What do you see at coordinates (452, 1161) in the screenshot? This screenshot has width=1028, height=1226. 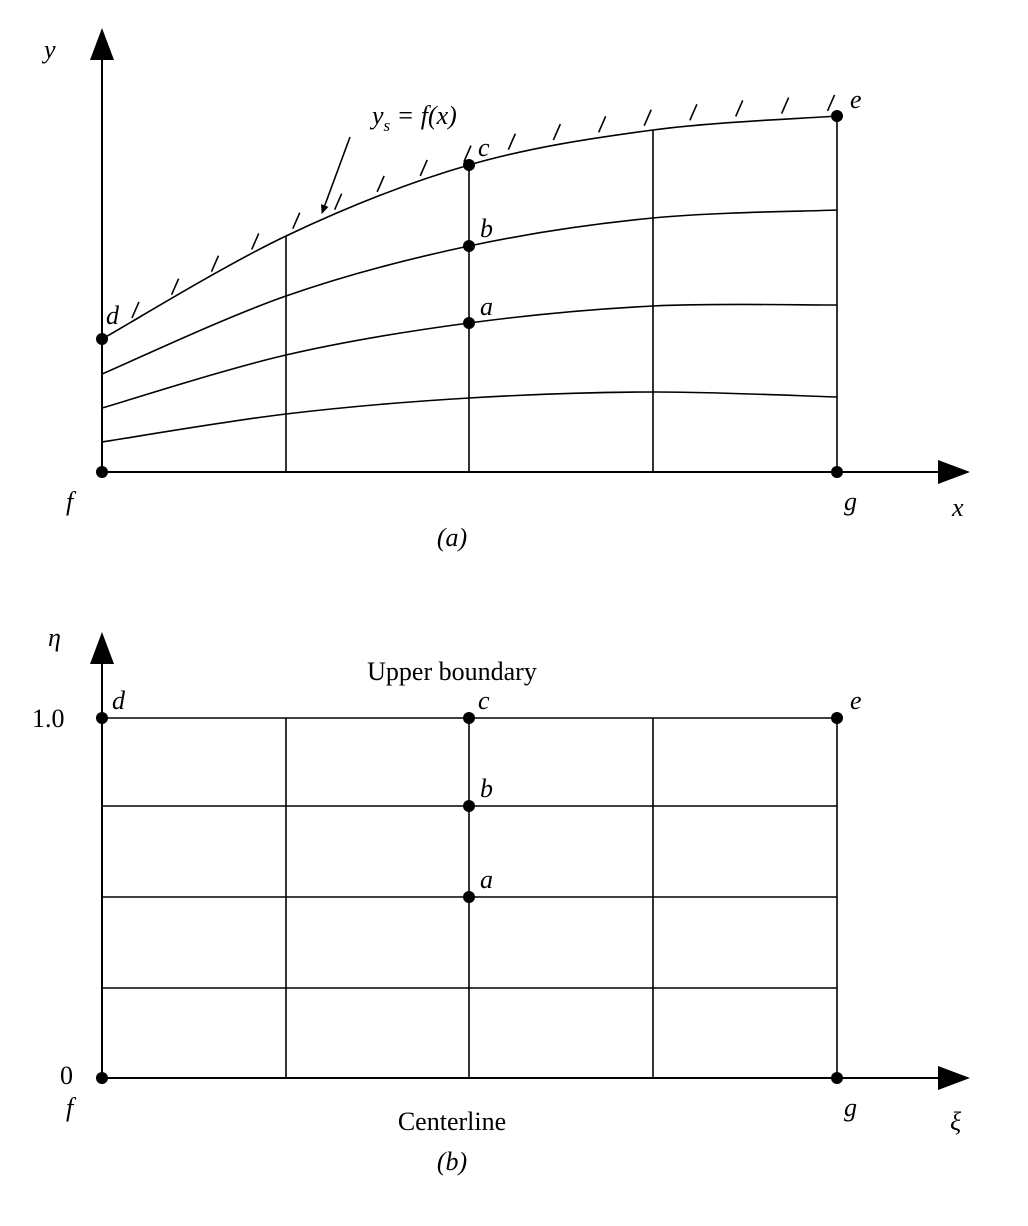 I see `caption: (b)` at bounding box center [452, 1161].